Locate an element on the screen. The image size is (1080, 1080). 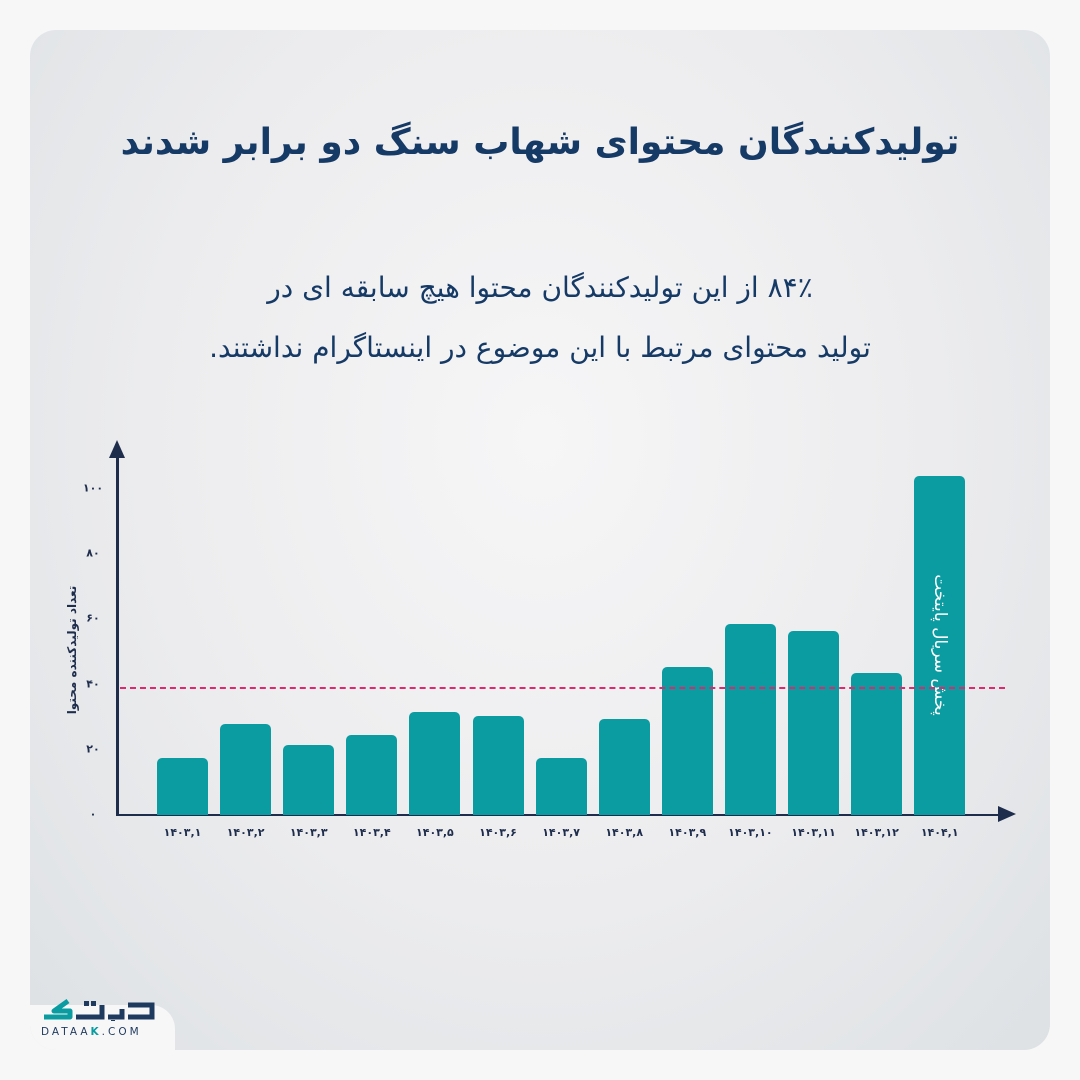
x-tick-label: ۱۴۰۳,۴ is located at coordinates (371, 832).